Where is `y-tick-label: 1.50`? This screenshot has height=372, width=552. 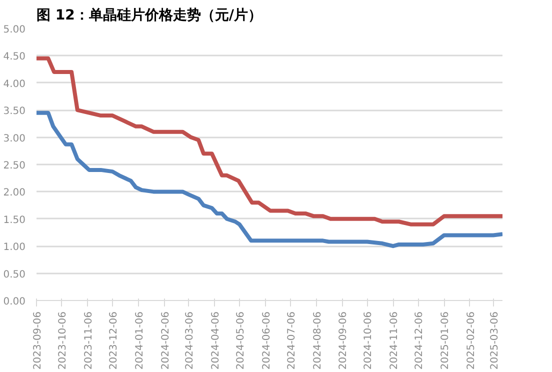
y-tick-label: 1.50 is located at coordinates (14, 220).